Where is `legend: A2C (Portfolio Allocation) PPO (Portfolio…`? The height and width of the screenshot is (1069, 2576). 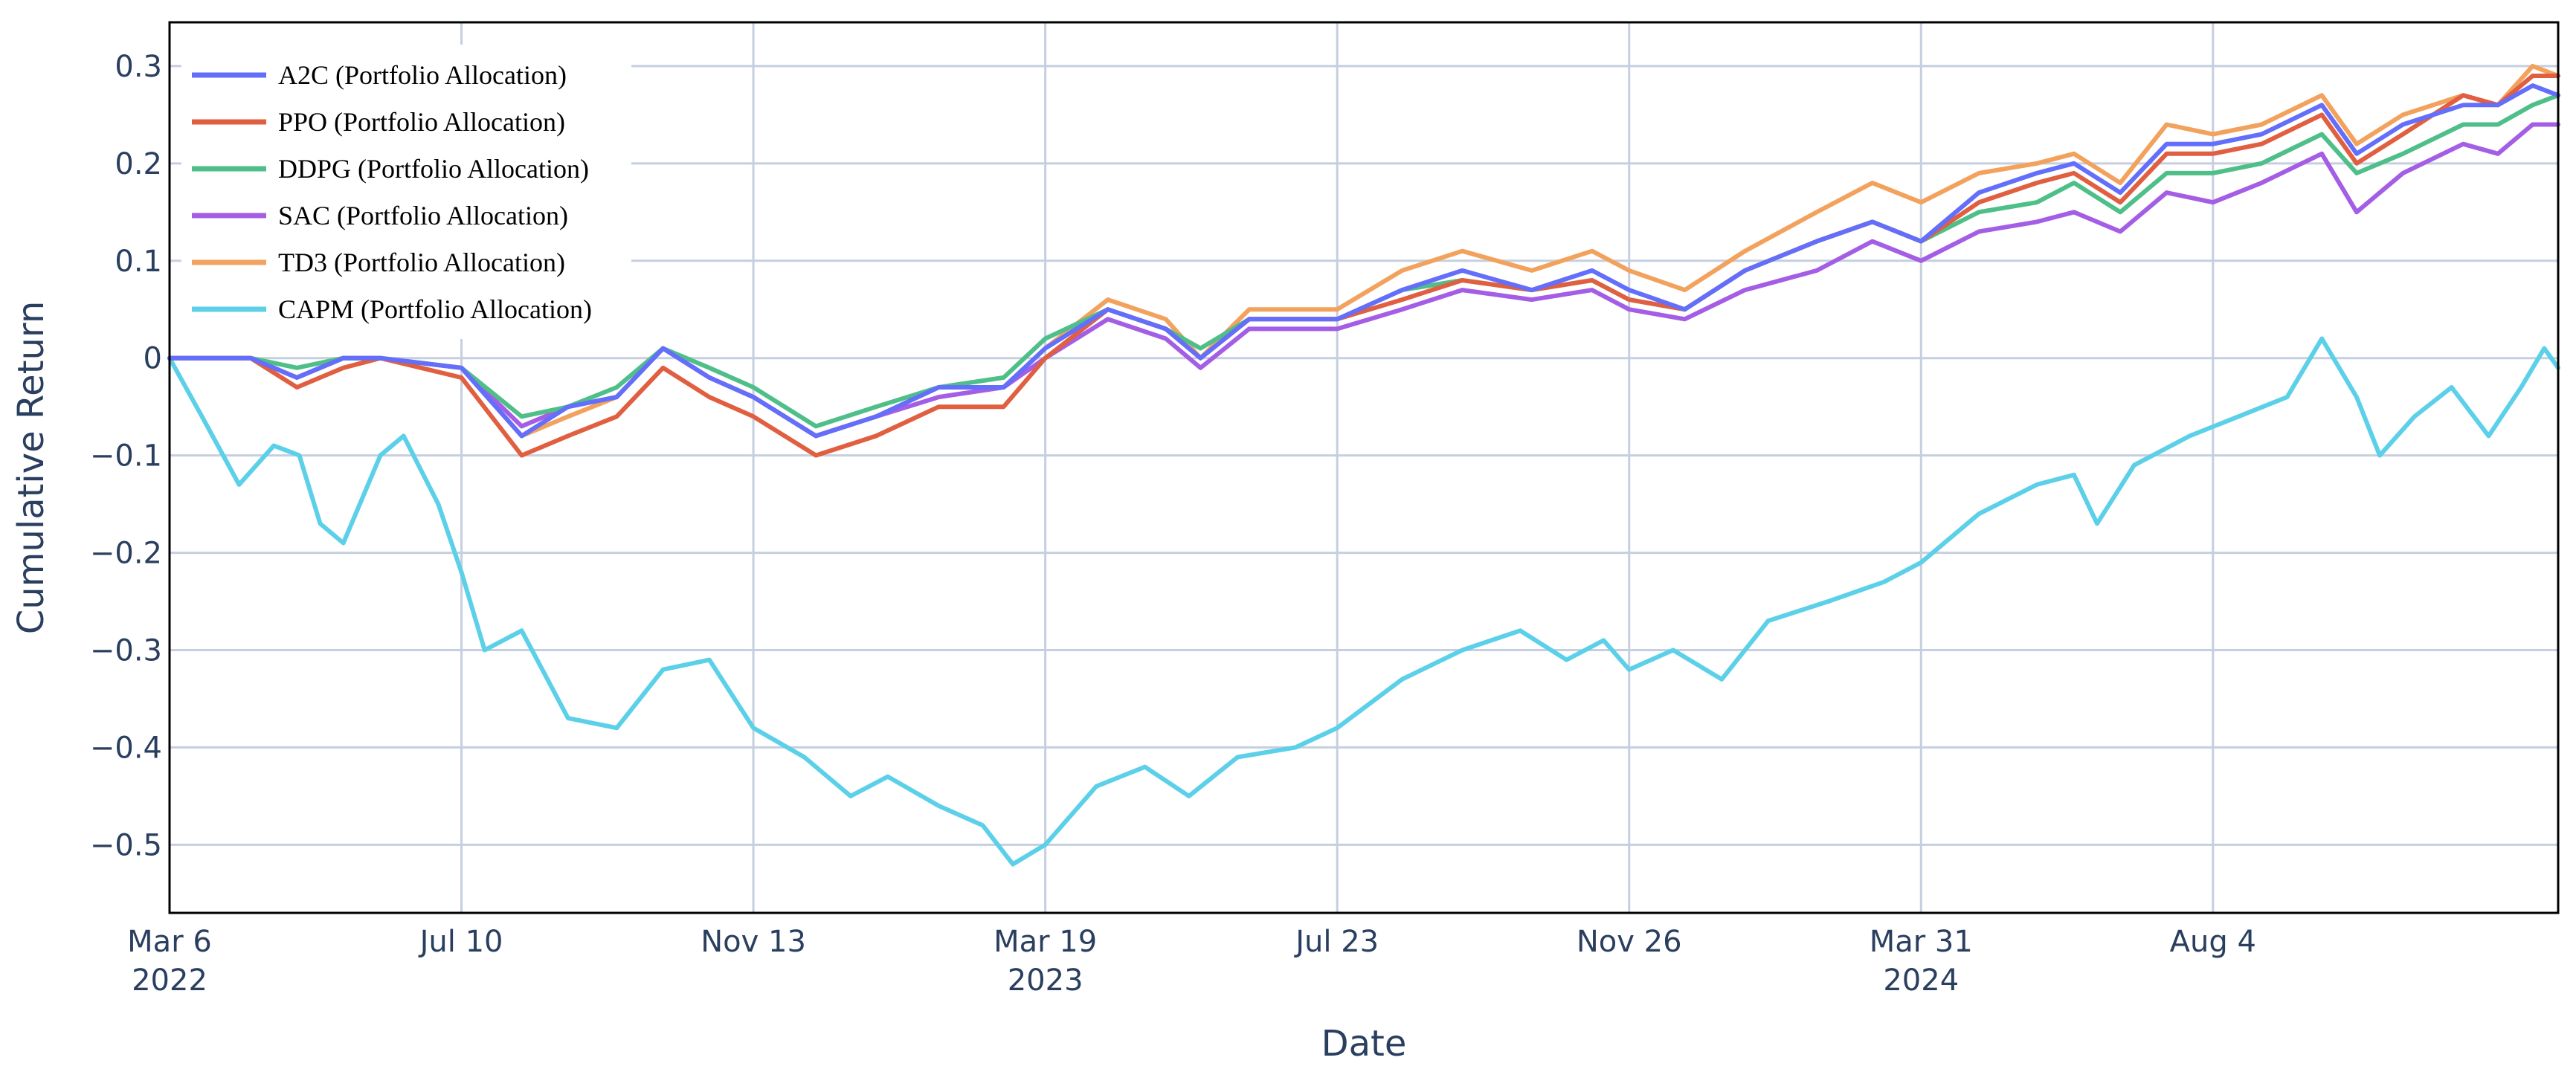 legend: A2C (Portfolio Allocation) PPO (Portfolio… is located at coordinates (406, 192).